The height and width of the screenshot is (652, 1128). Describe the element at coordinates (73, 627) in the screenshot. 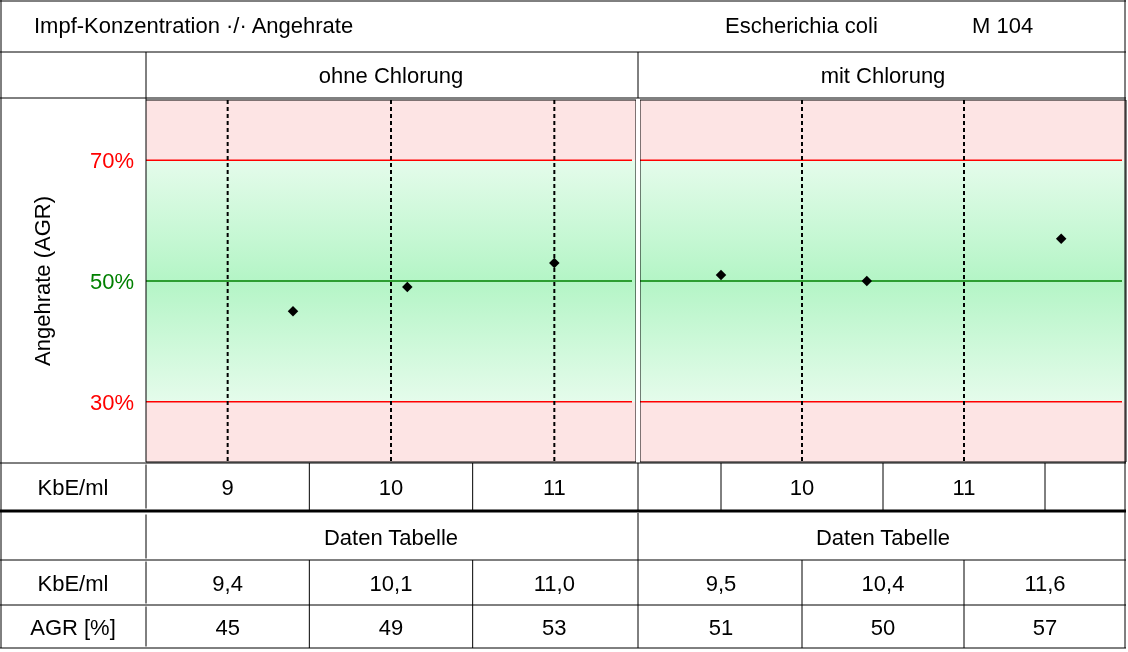

I see `text: AGR [%]` at that location.